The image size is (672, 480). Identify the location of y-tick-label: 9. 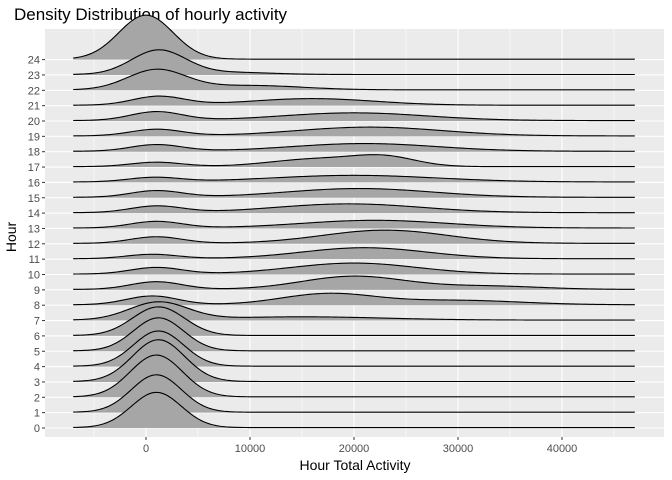
(37, 291).